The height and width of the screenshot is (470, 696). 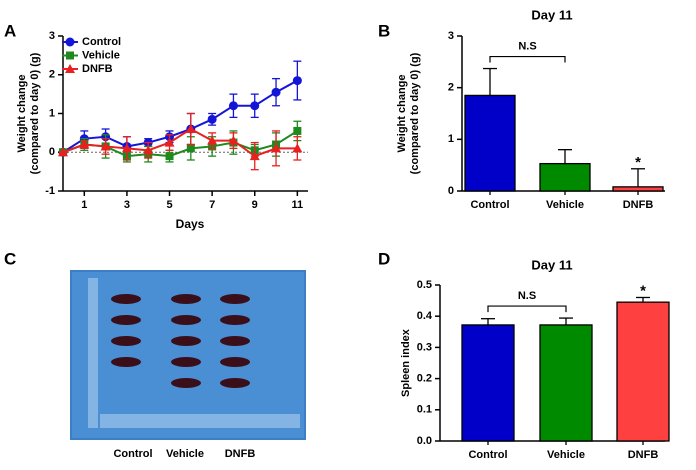 I want to click on x-axis-label: Days, so click(x=190, y=224).